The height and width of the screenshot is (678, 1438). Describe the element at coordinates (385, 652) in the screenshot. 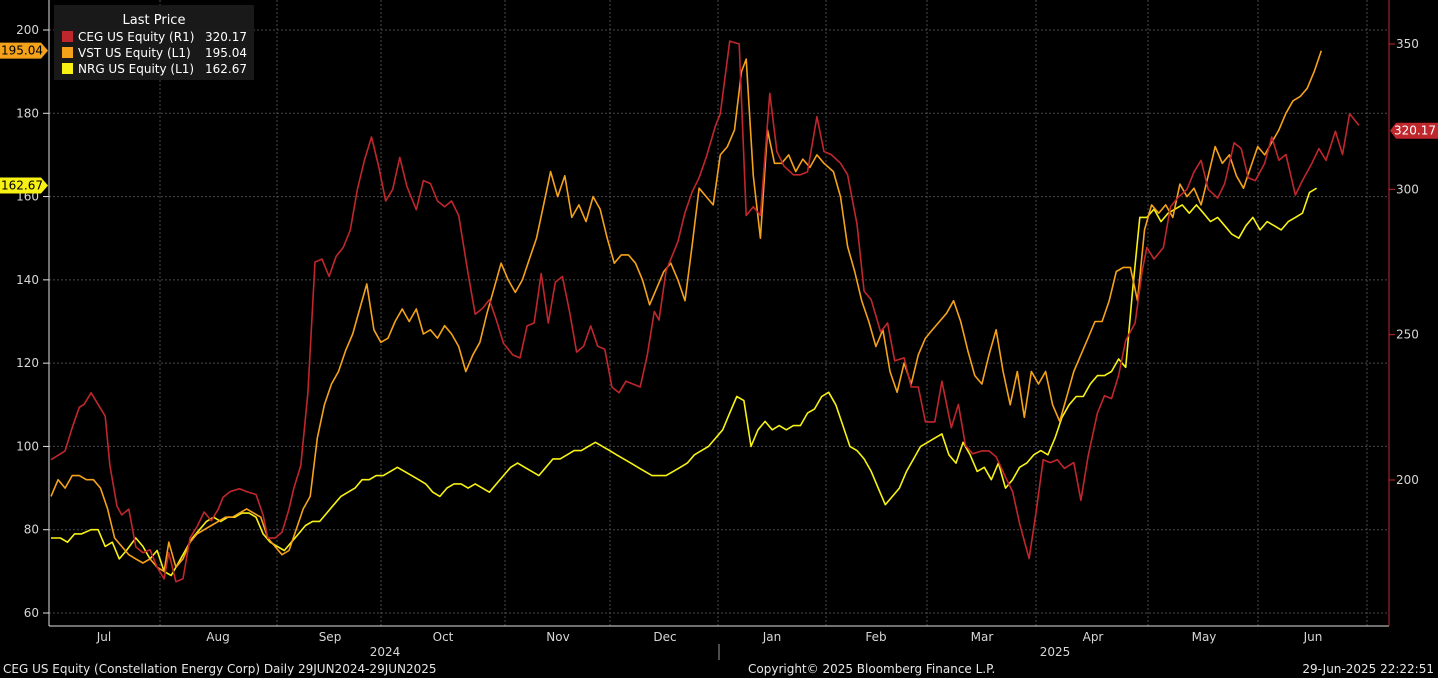

I see `year-label: 2024` at that location.